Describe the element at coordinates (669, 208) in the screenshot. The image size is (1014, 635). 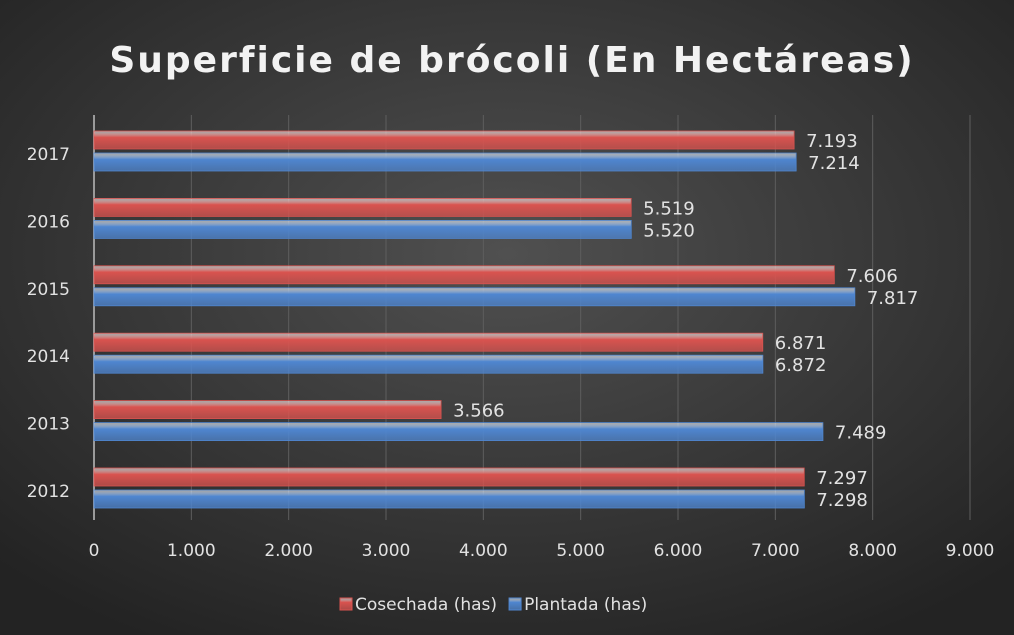
I see `value-label: 5.519` at that location.